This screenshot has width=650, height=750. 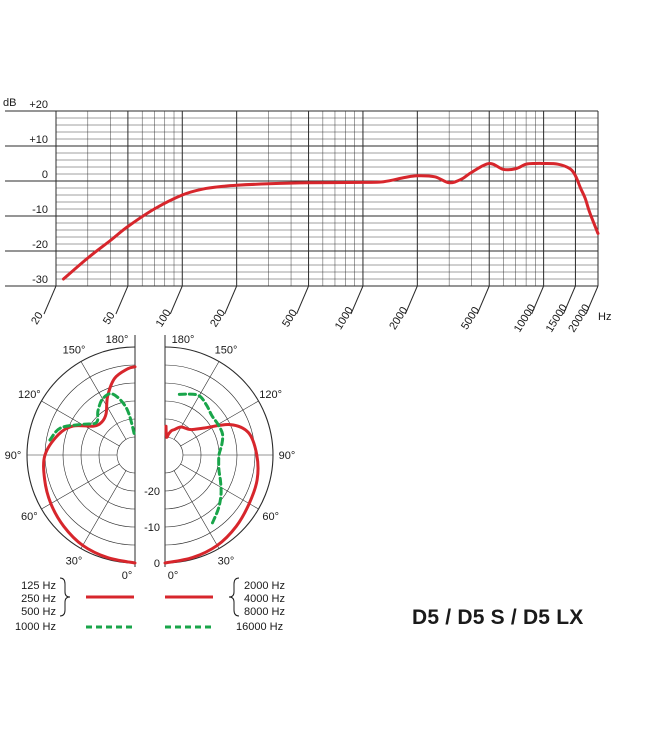 I want to click on legend-left-500: 500 Hz, so click(x=38, y=612).